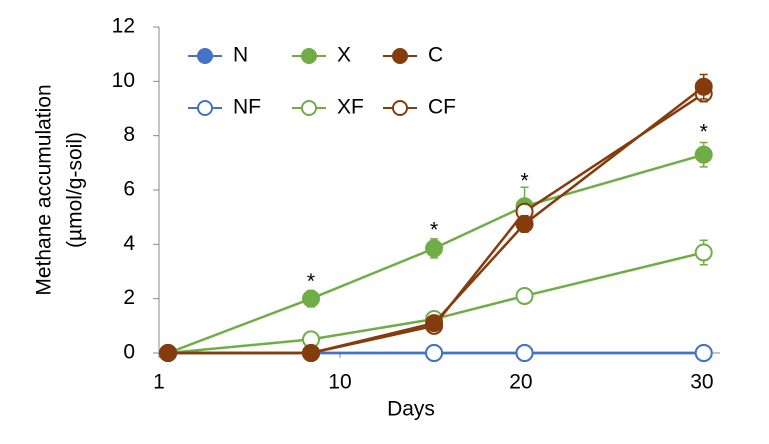 The width and height of the screenshot is (769, 444). What do you see at coordinates (411, 409) in the screenshot?
I see `x-axis-label: Days` at bounding box center [411, 409].